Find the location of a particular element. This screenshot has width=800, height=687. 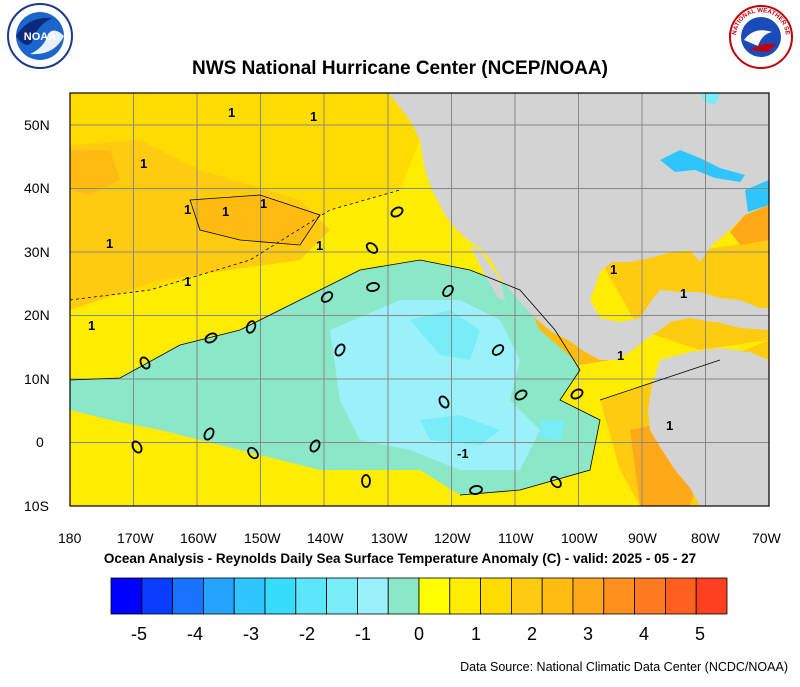

contour-label: -1 is located at coordinates (463, 453).